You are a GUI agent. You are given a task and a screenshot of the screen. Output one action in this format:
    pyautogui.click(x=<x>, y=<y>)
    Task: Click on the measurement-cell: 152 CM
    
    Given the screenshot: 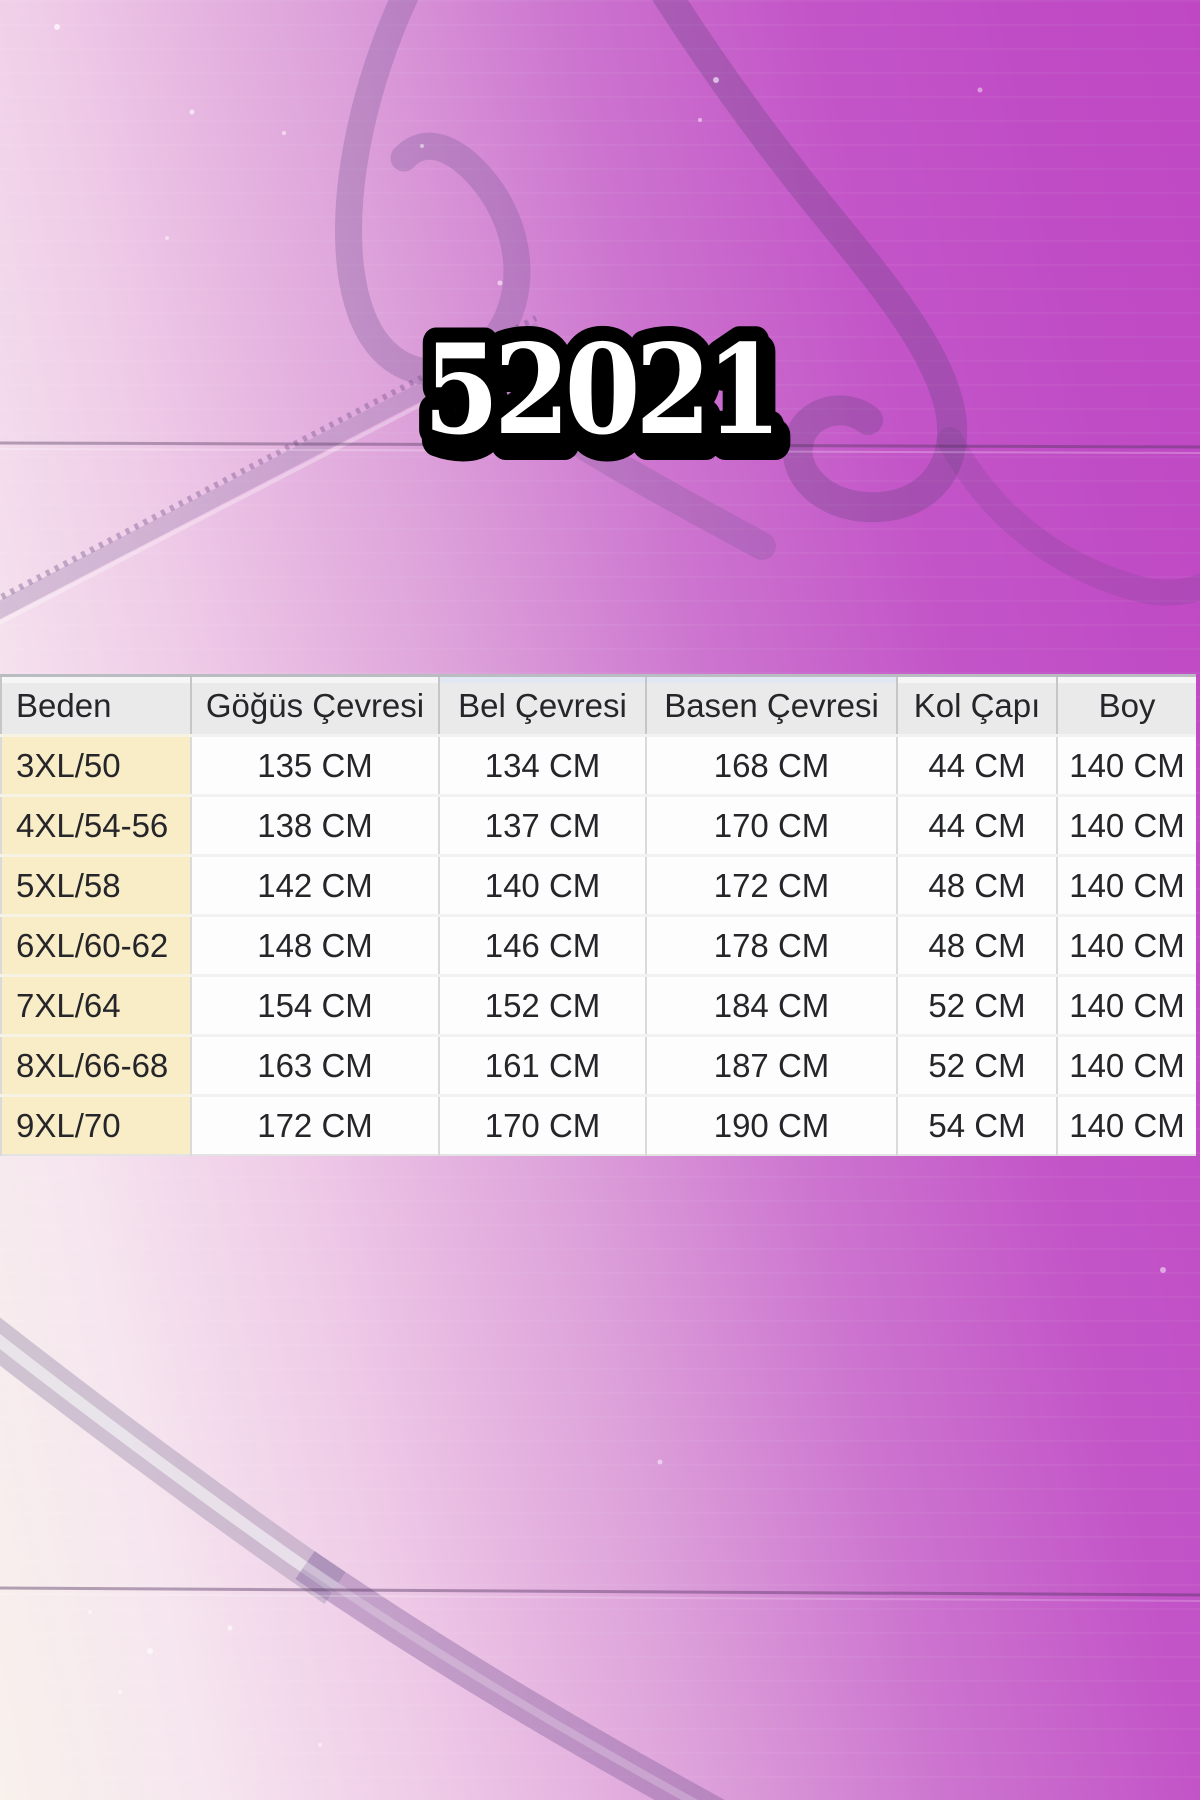 What is the action you would take?
    pyautogui.click(x=542, y=1005)
    